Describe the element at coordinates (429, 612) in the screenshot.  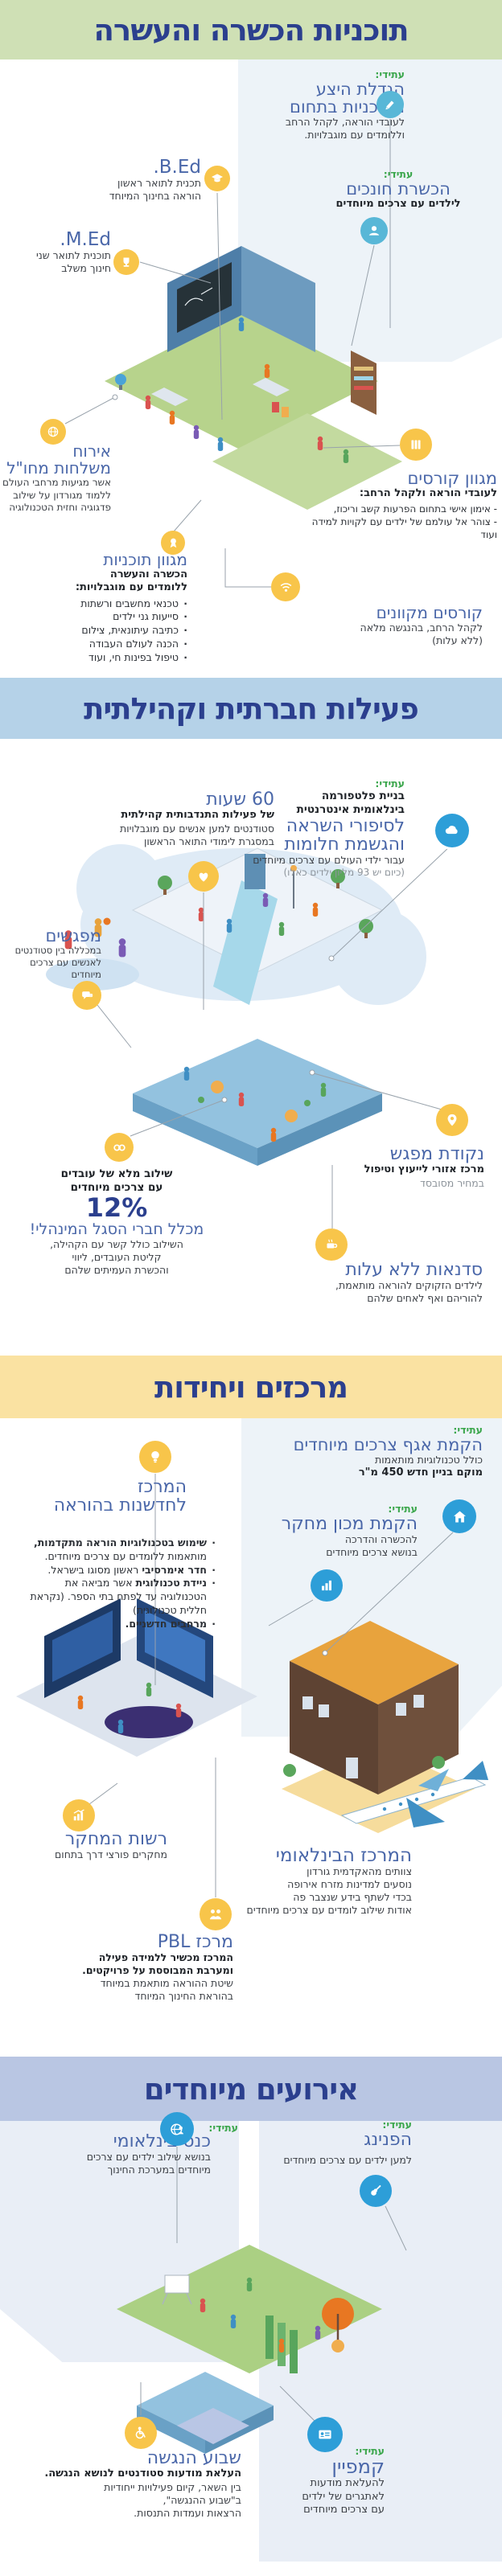
I see `callout-title: קורסים מקוונים` at that location.